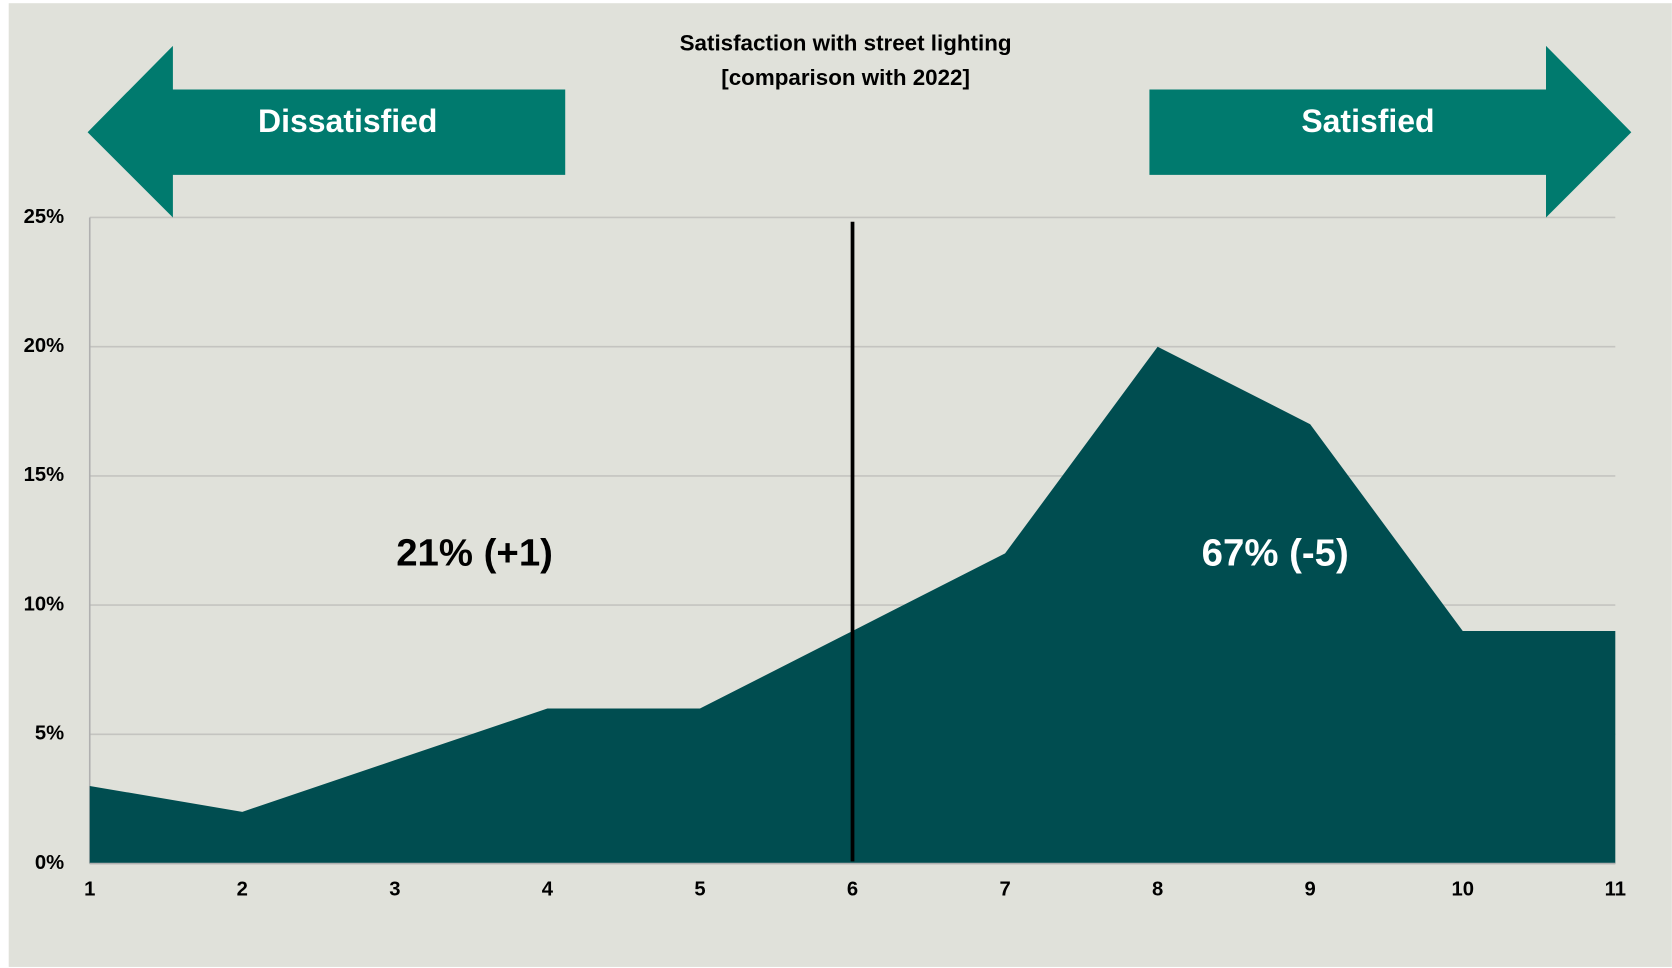 This screenshot has height=968, width=1672. I want to click on y-tick-label: 0%, so click(49, 863).